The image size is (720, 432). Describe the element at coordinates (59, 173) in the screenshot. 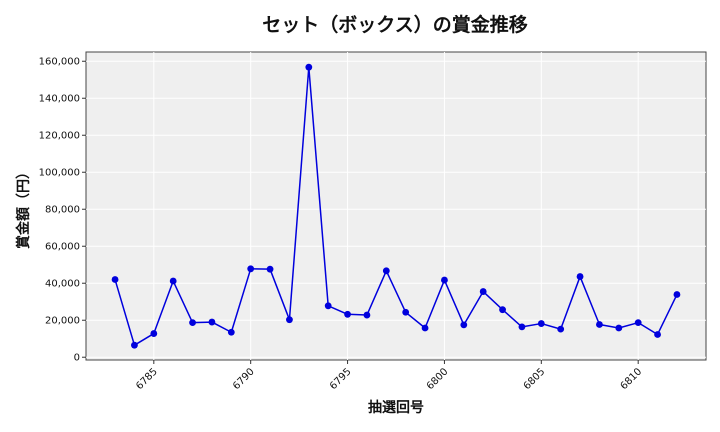

I see `y-tick-label: 100,000` at that location.